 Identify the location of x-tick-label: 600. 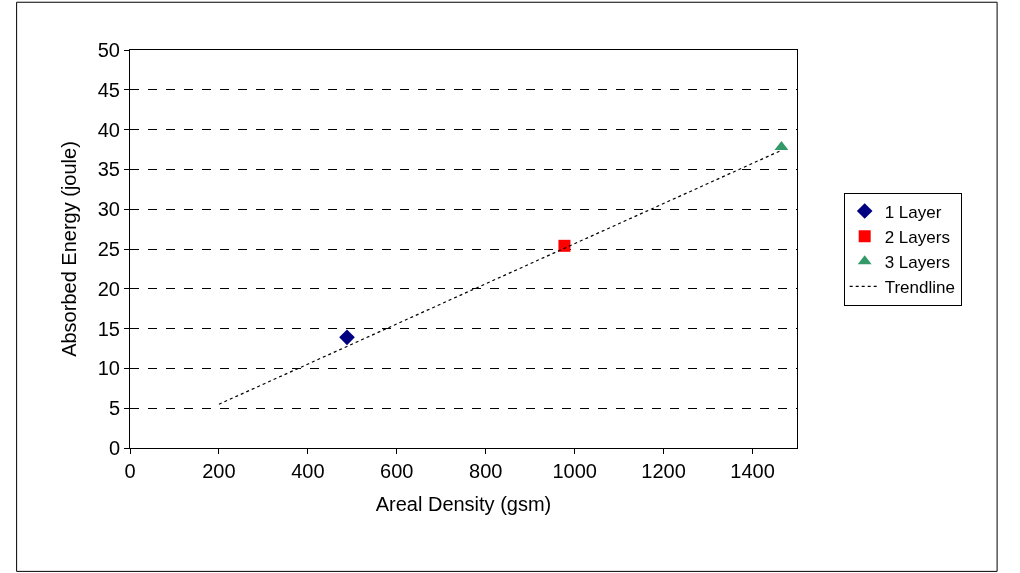
(397, 471).